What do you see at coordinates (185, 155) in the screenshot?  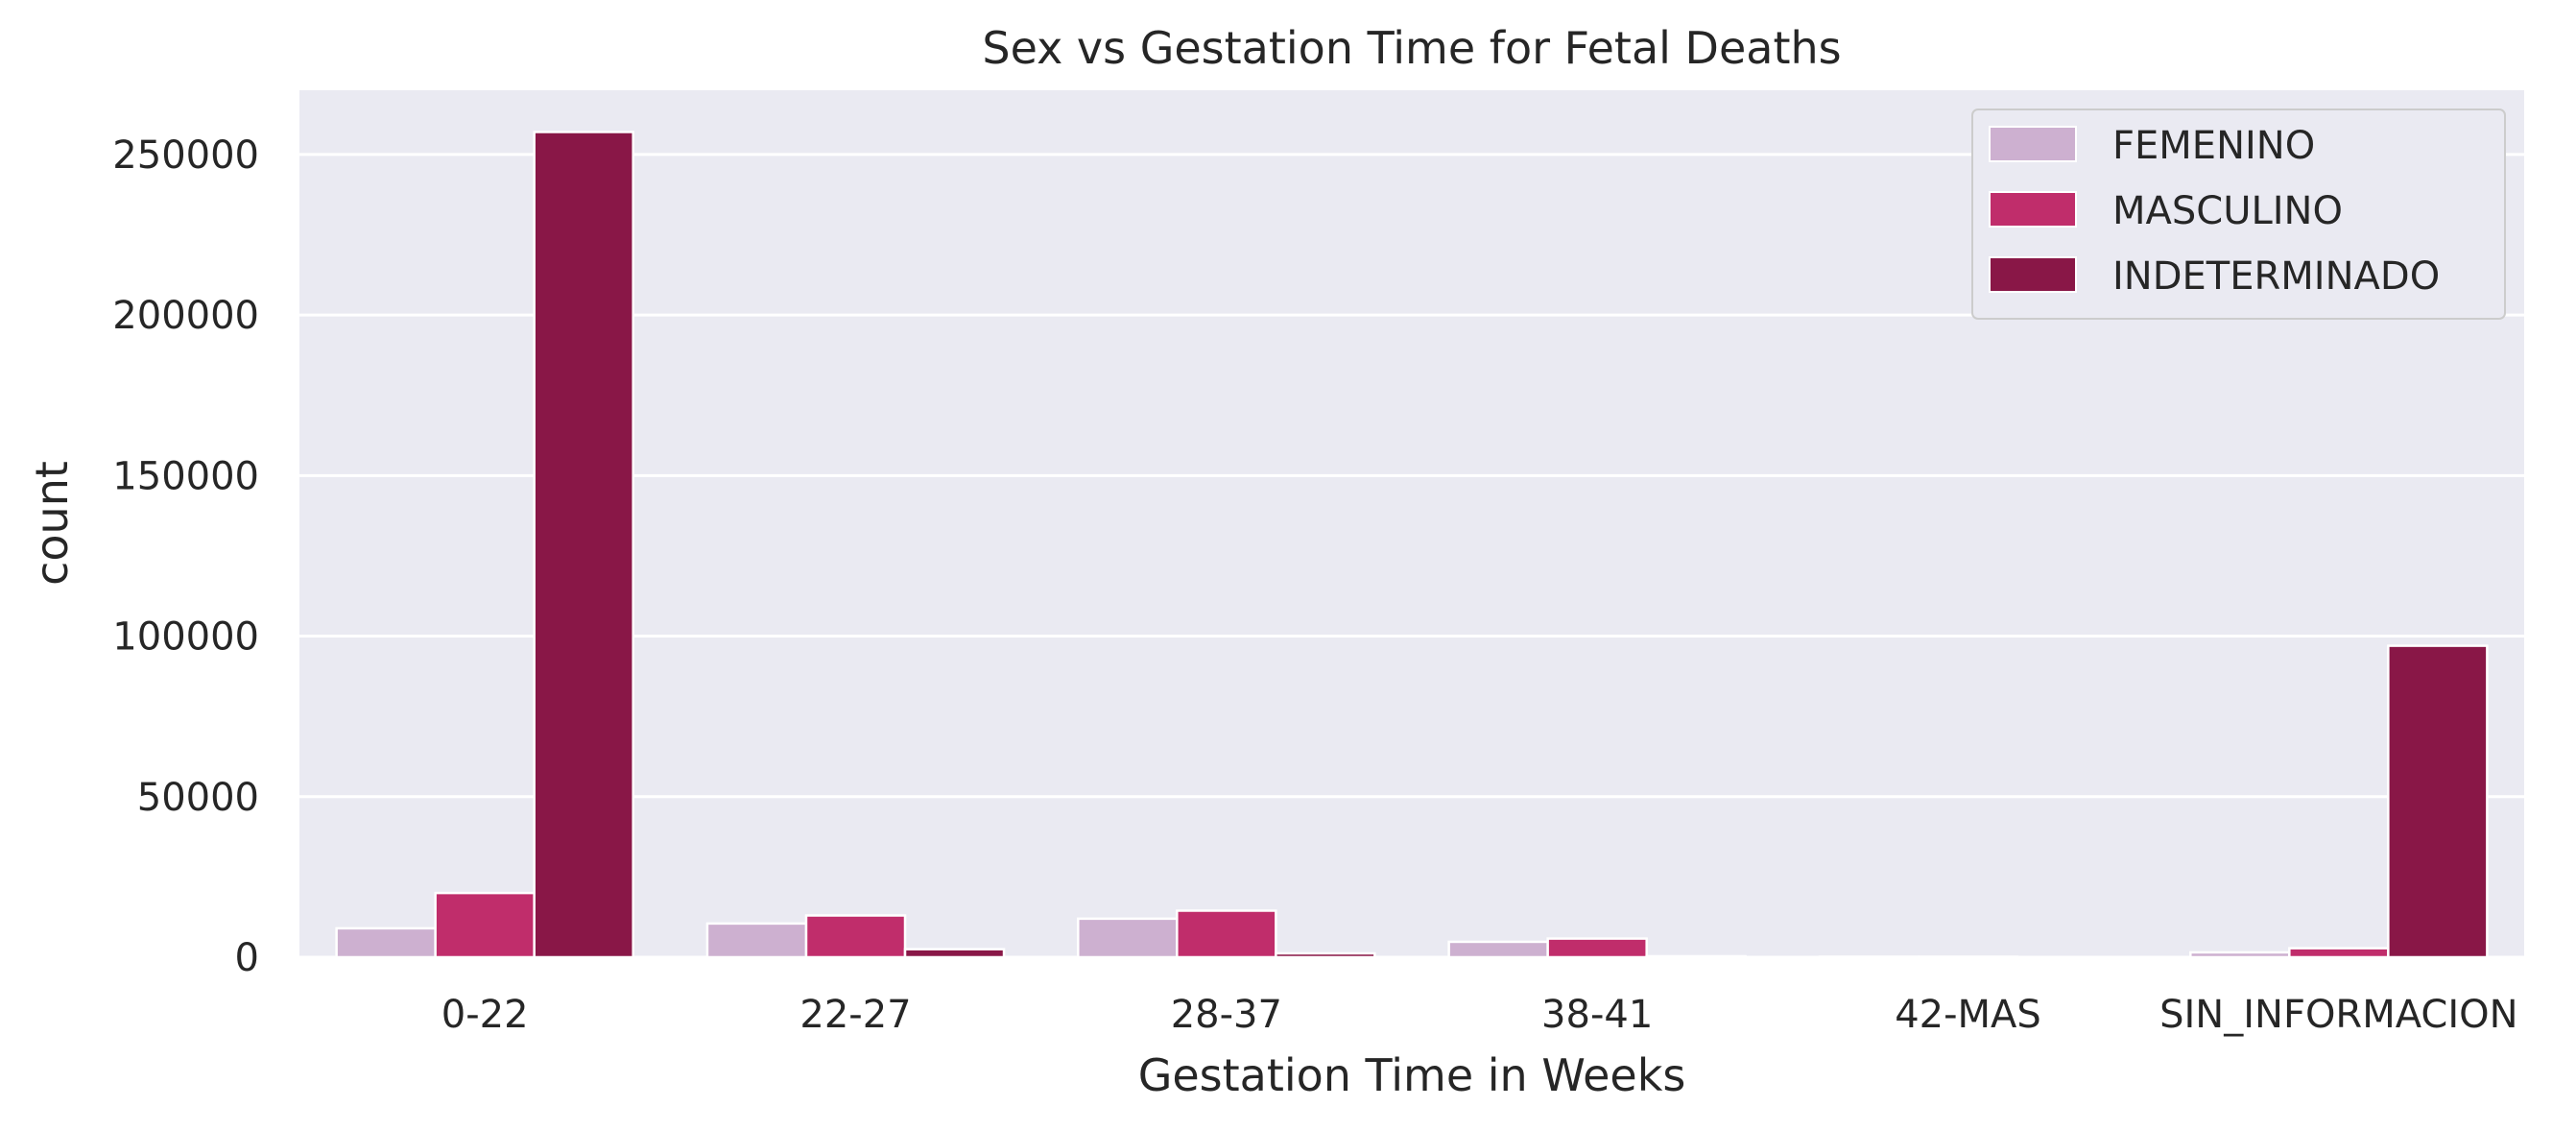 I see `y-tick-label: 250000` at bounding box center [185, 155].